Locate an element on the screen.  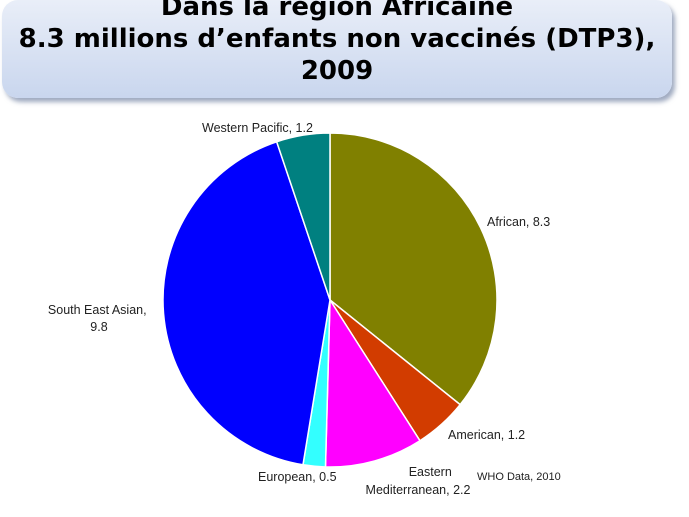
label-eastern-mediterranean: Eastern Mediterranean, 2.2 is located at coordinates (418, 481).